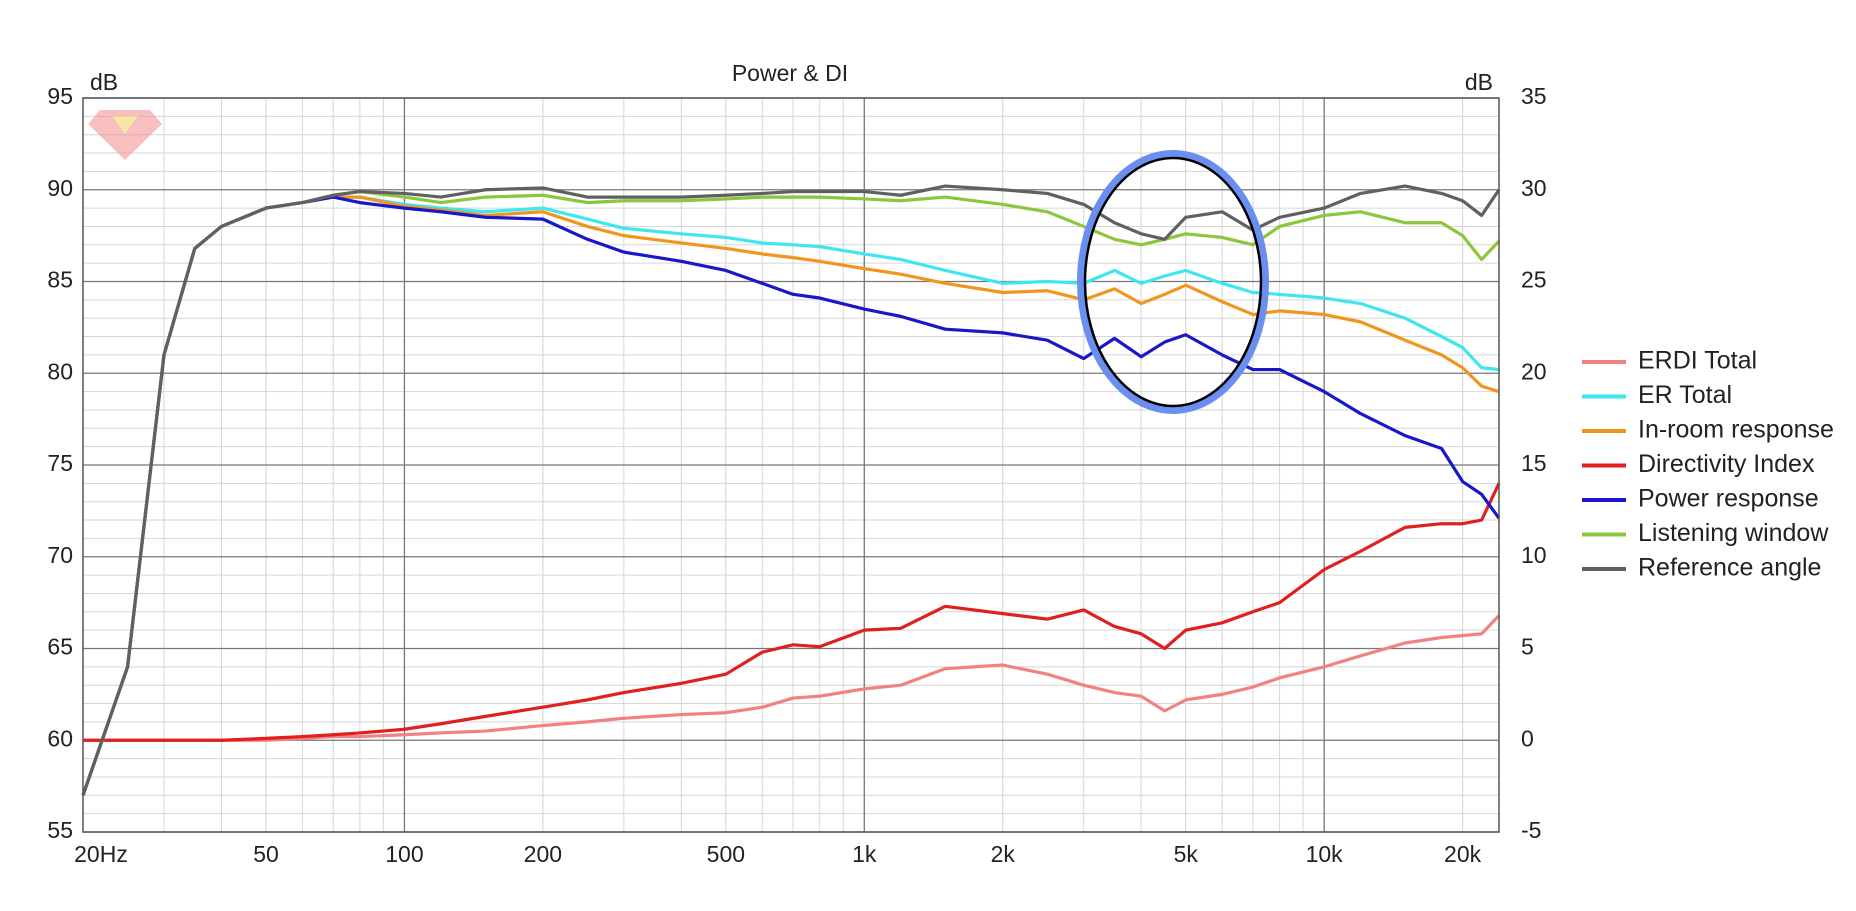 The image size is (1856, 911). Describe the element at coordinates (1733, 533) in the screenshot. I see `legend-label: Listening window` at that location.